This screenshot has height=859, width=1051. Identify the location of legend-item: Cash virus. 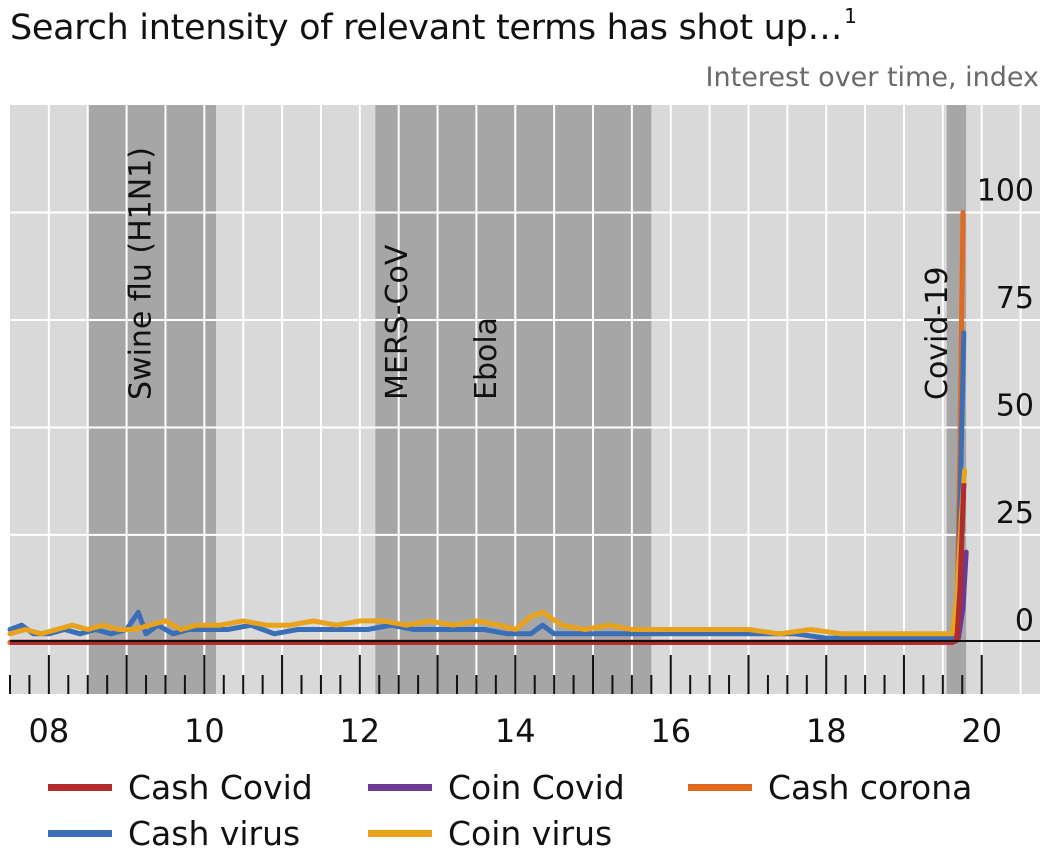
(174, 833).